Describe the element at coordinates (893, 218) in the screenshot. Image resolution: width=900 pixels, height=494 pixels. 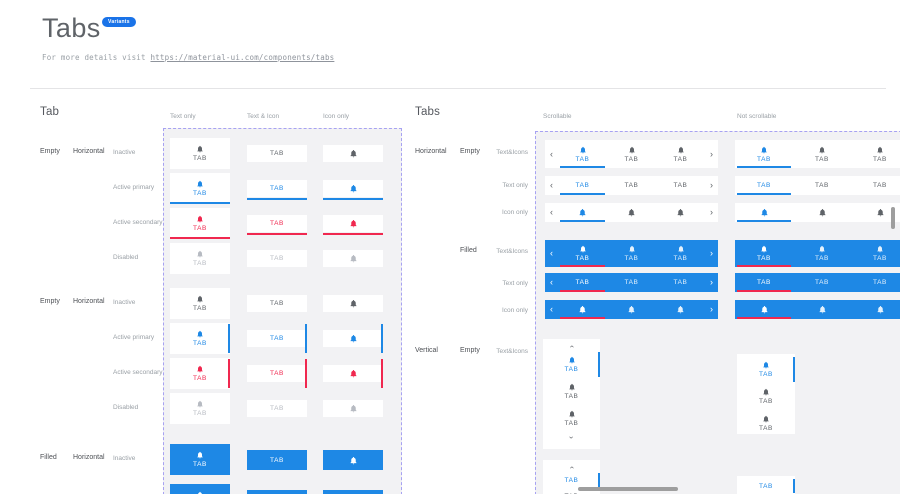
I see `vertical-scrollbar` at that location.